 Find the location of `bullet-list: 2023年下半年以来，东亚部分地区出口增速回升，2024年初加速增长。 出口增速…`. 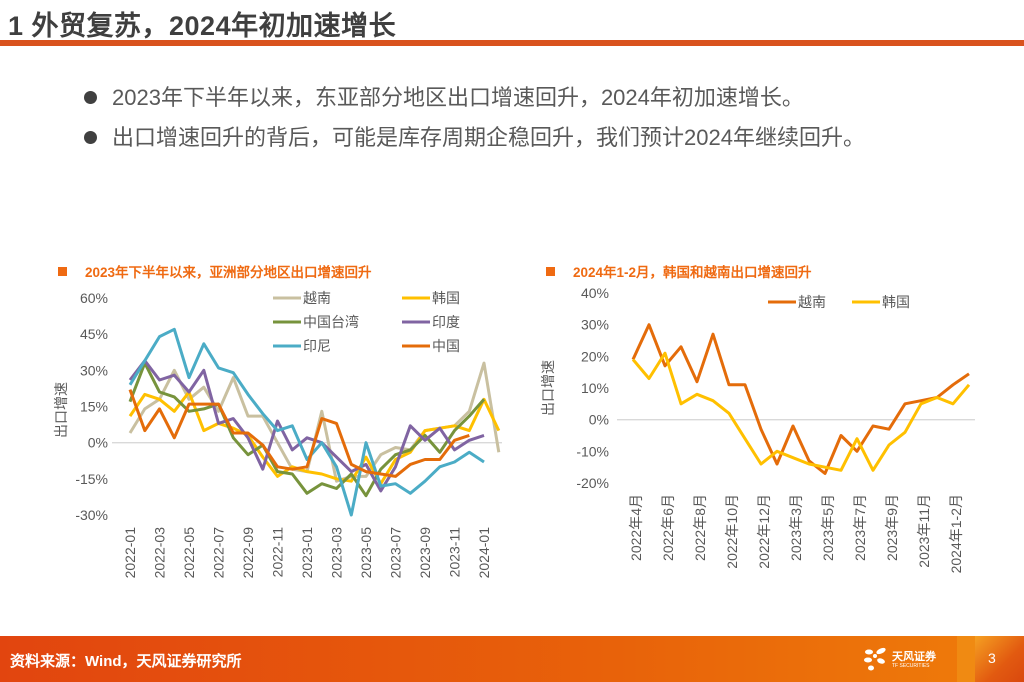

bullet-list: 2023年下半年以来，东亚部分地区出口增速回升，2024年初加速增长。 出口增速… is located at coordinates (534, 118).